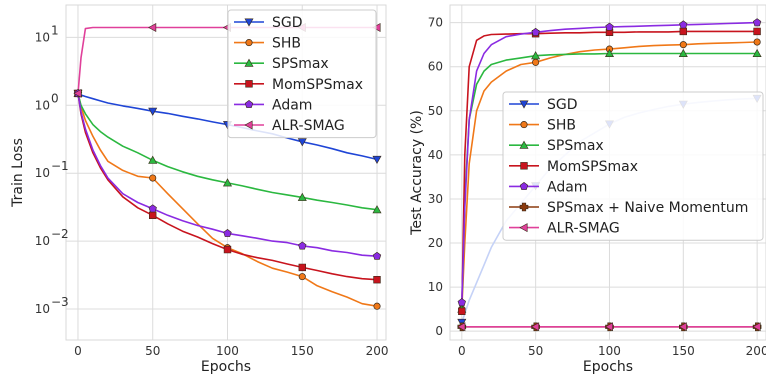 The width and height of the screenshot is (766, 381). What do you see at coordinates (524, 186) in the screenshot?
I see `legend-marker-adam` at bounding box center [524, 186].